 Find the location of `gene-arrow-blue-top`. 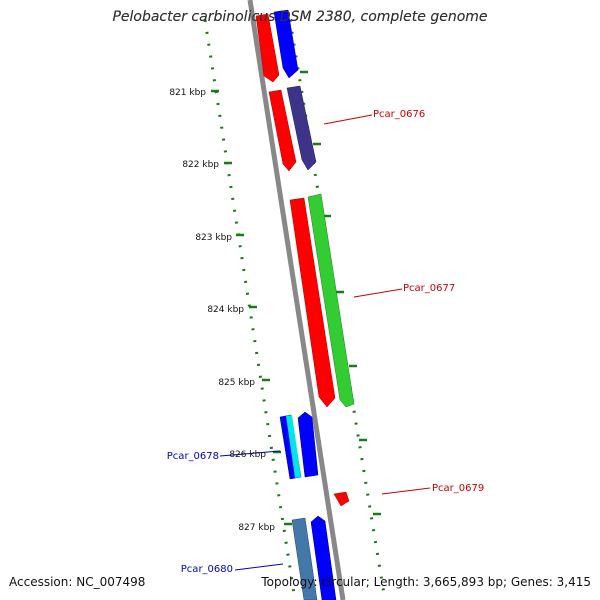

gene-arrow-blue-top is located at coordinates (286, 44).